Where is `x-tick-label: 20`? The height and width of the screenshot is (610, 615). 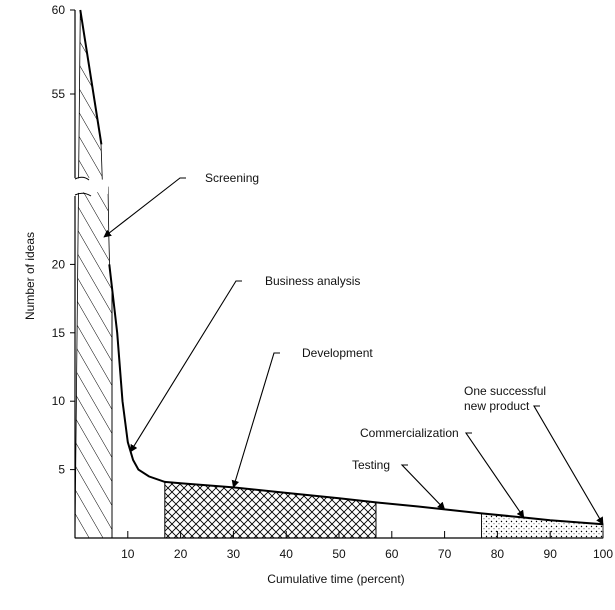
x-tick-label: 20 is located at coordinates (181, 554).